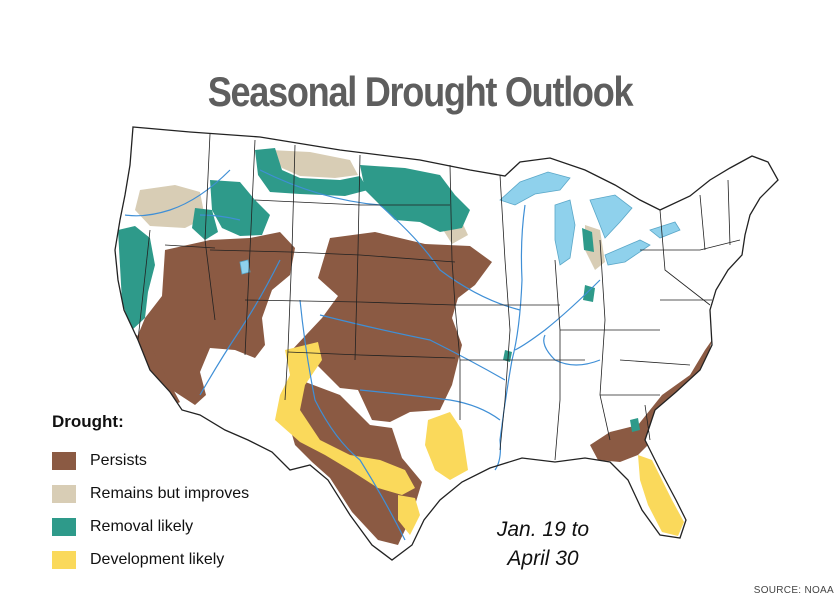  I want to click on colorado-river, so click(240, 327).